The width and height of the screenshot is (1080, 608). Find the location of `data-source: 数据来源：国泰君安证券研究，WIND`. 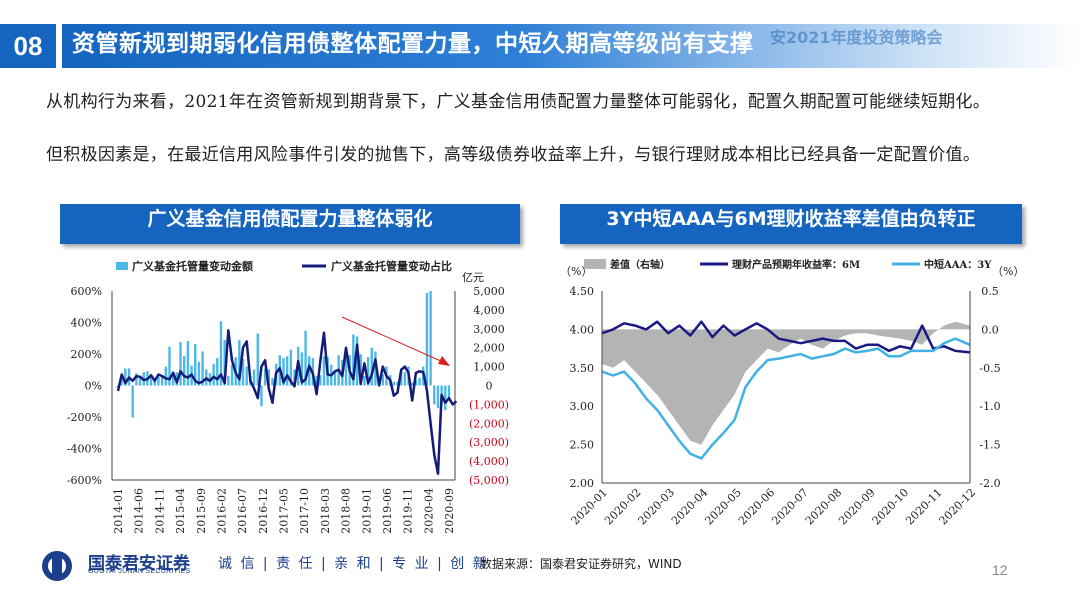

data-source: 数据来源：国泰君安证券研究，WIND is located at coordinates (581, 564).